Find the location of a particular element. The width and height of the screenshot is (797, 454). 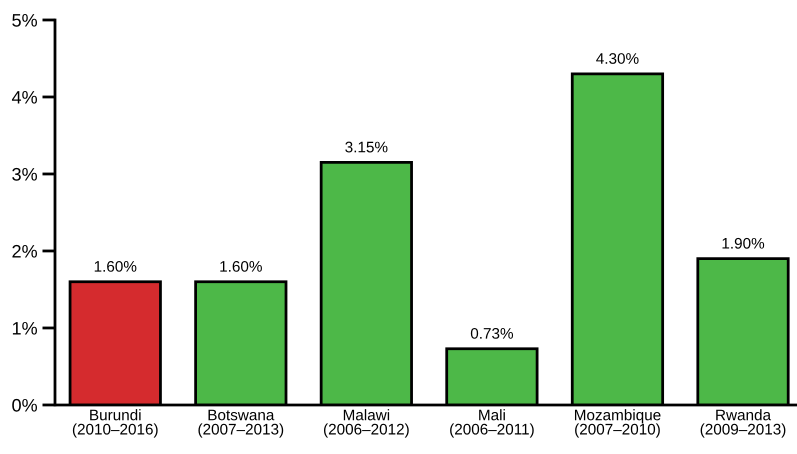

x-tick-label: Mozambique (2007–2010) is located at coordinates (617, 423).